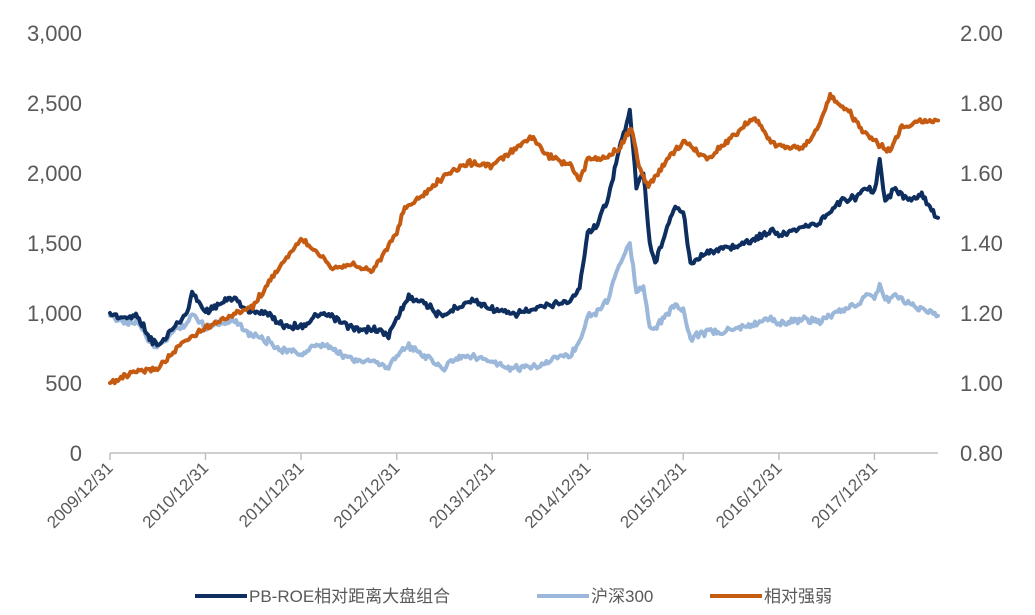 This screenshot has width=1035, height=615. I want to click on x-tick-label: 2012/12/31, so click(367, 495).